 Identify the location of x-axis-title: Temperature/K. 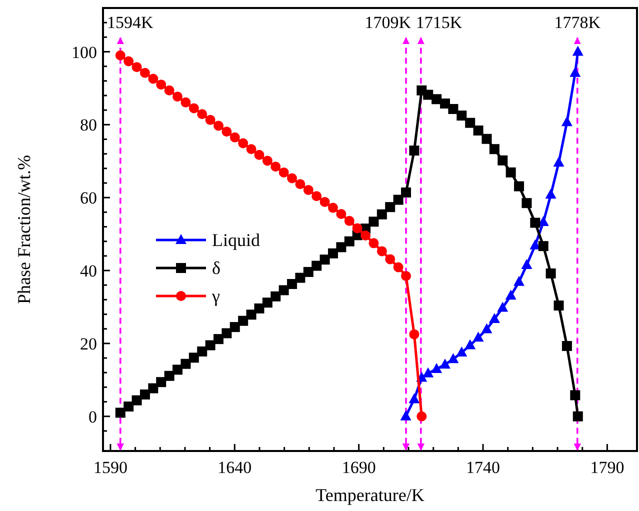
(370, 495).